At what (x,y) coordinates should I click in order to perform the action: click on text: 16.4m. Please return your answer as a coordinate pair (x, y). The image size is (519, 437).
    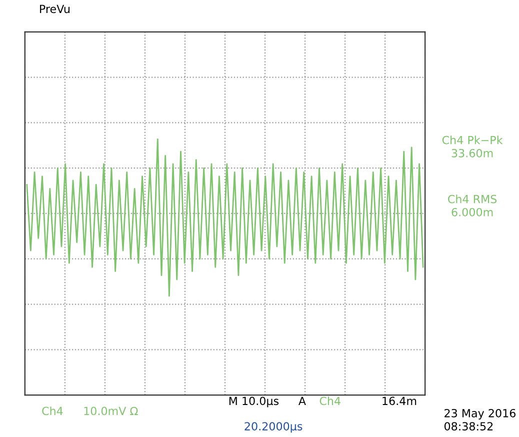
    Looking at the image, I should click on (399, 401).